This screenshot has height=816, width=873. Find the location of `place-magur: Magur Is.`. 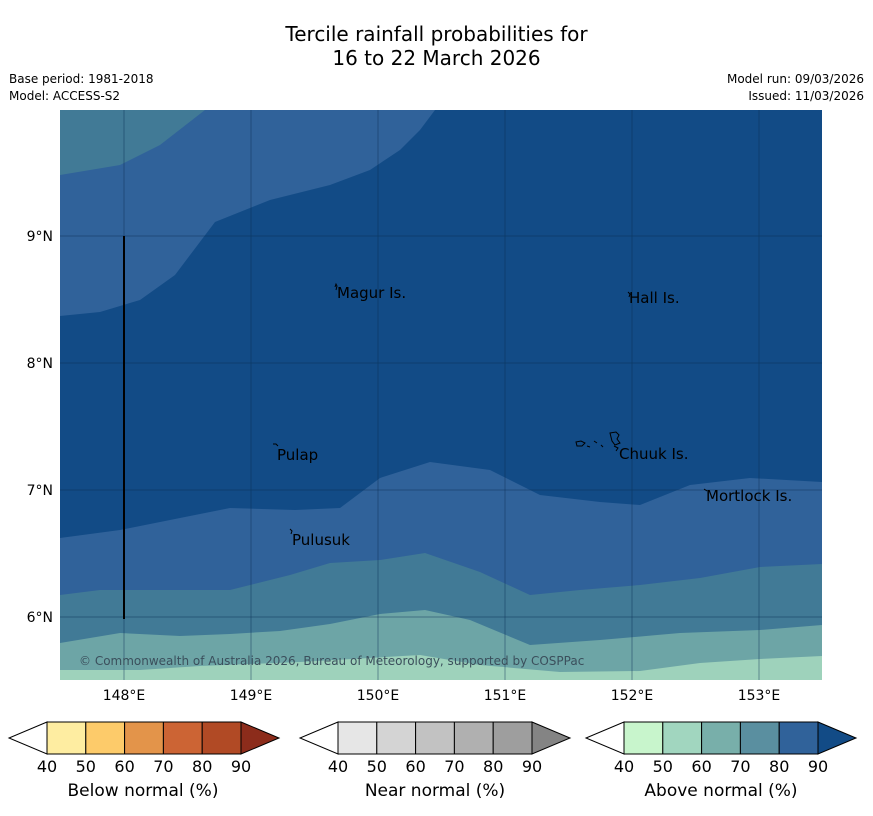

place-magur: Magur Is. is located at coordinates (371, 293).